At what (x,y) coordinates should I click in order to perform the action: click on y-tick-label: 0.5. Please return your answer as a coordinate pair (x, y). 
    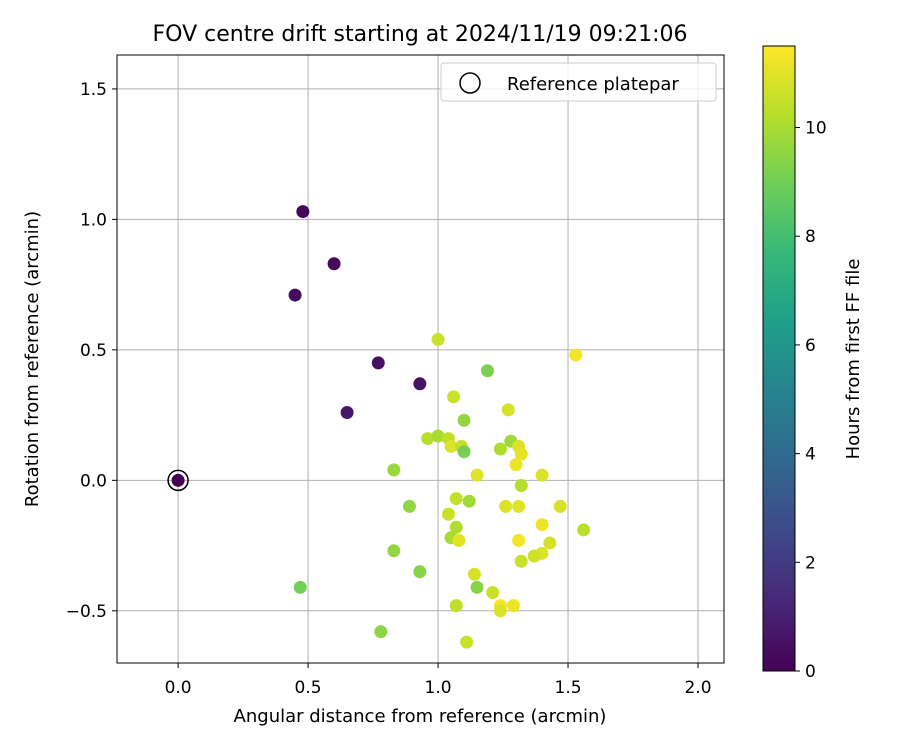
    Looking at the image, I should click on (93, 351).